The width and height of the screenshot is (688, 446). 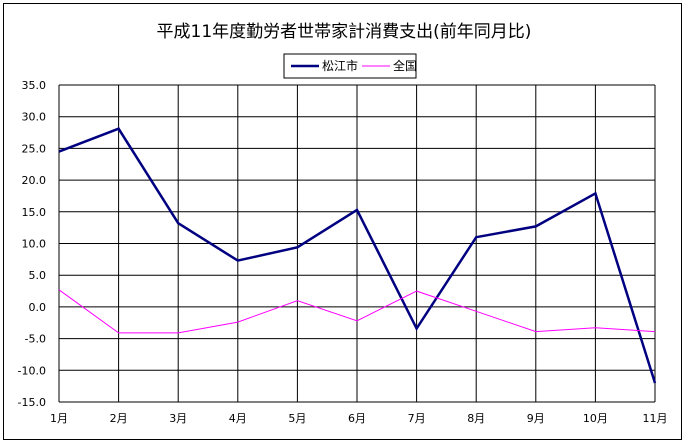 What do you see at coordinates (34, 117) in the screenshot?
I see `y-tick-label: 30.0` at bounding box center [34, 117].